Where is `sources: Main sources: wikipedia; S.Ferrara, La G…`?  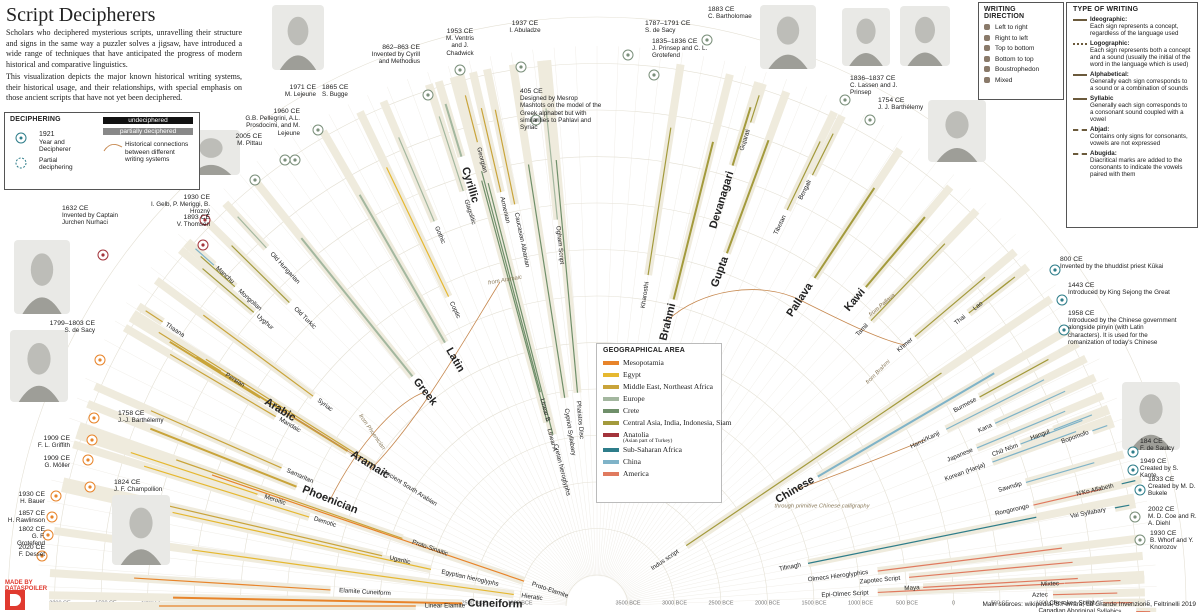
sources: Main sources: wikipedia; S.Ferrara, La G… is located at coordinates (1089, 604).